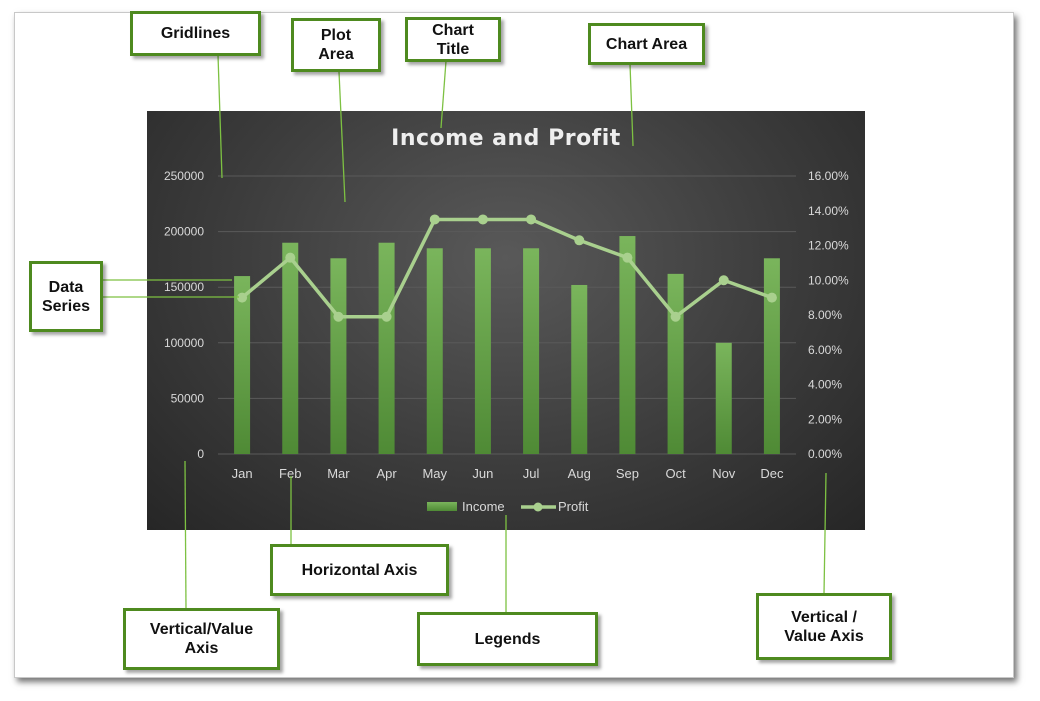 This screenshot has width=1040, height=701. I want to click on x-tick-label: Jun, so click(482, 473).